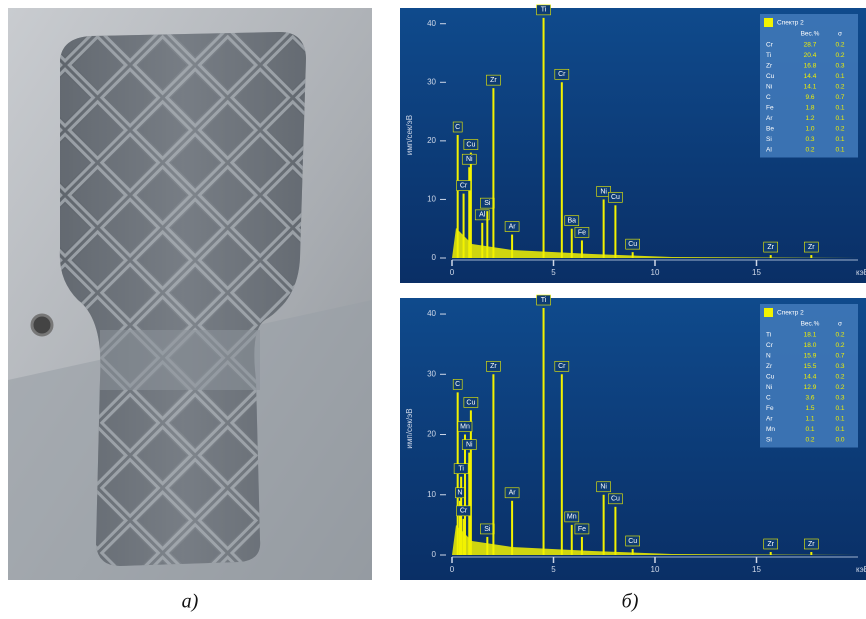  What do you see at coordinates (434, 257) in the screenshot?
I see `y-tick-label: 0` at bounding box center [434, 257].